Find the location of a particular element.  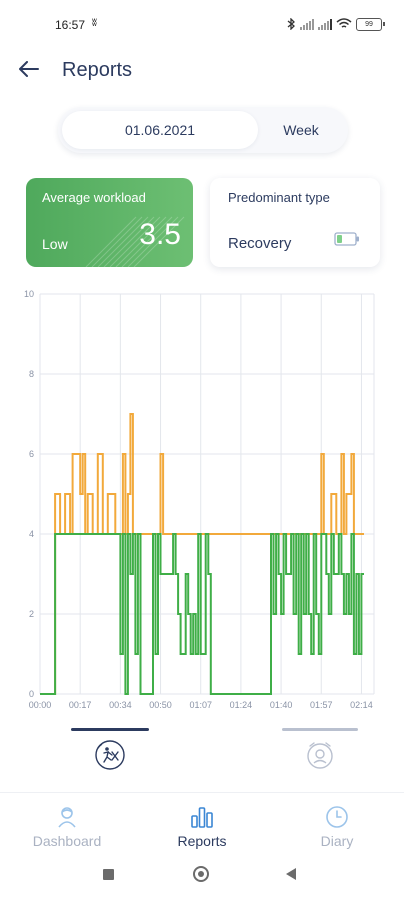

activity-tab is located at coordinates (110, 755).